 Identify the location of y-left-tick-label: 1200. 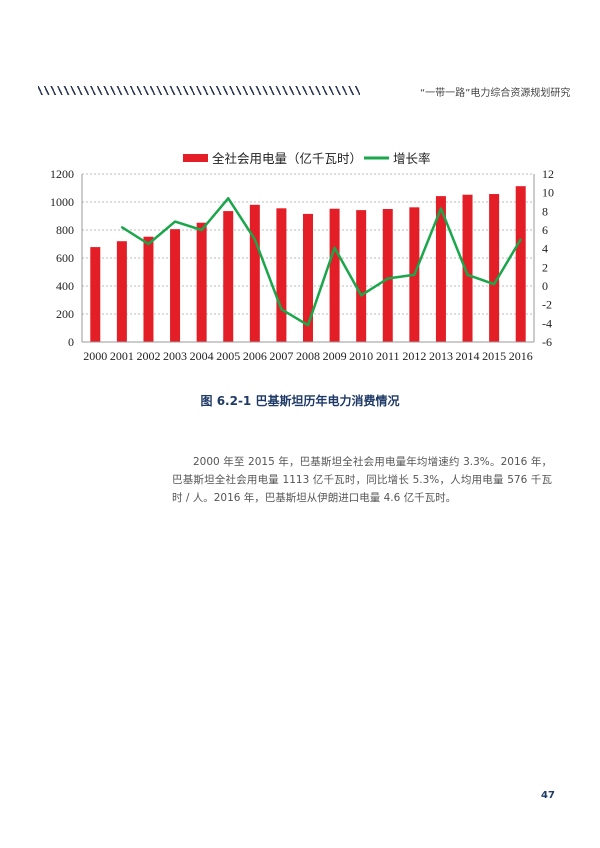
(62, 174).